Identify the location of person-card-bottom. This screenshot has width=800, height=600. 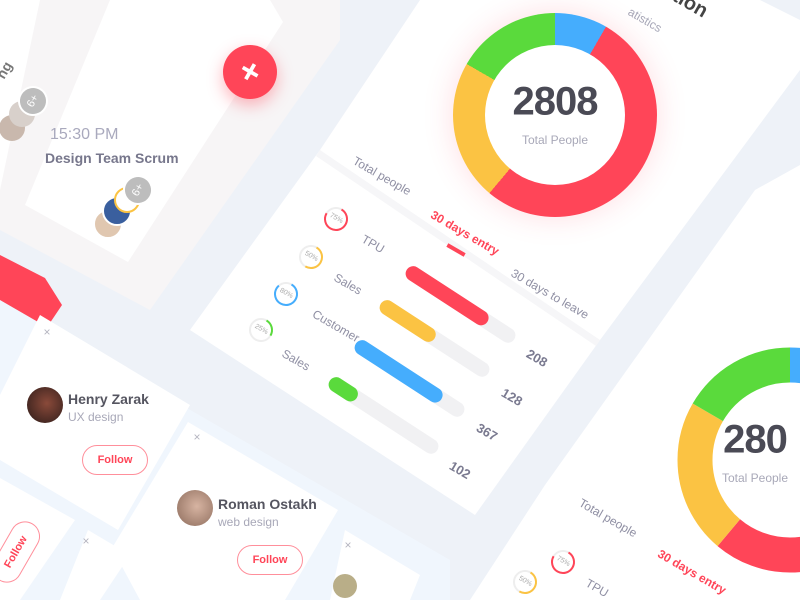
(95, 565).